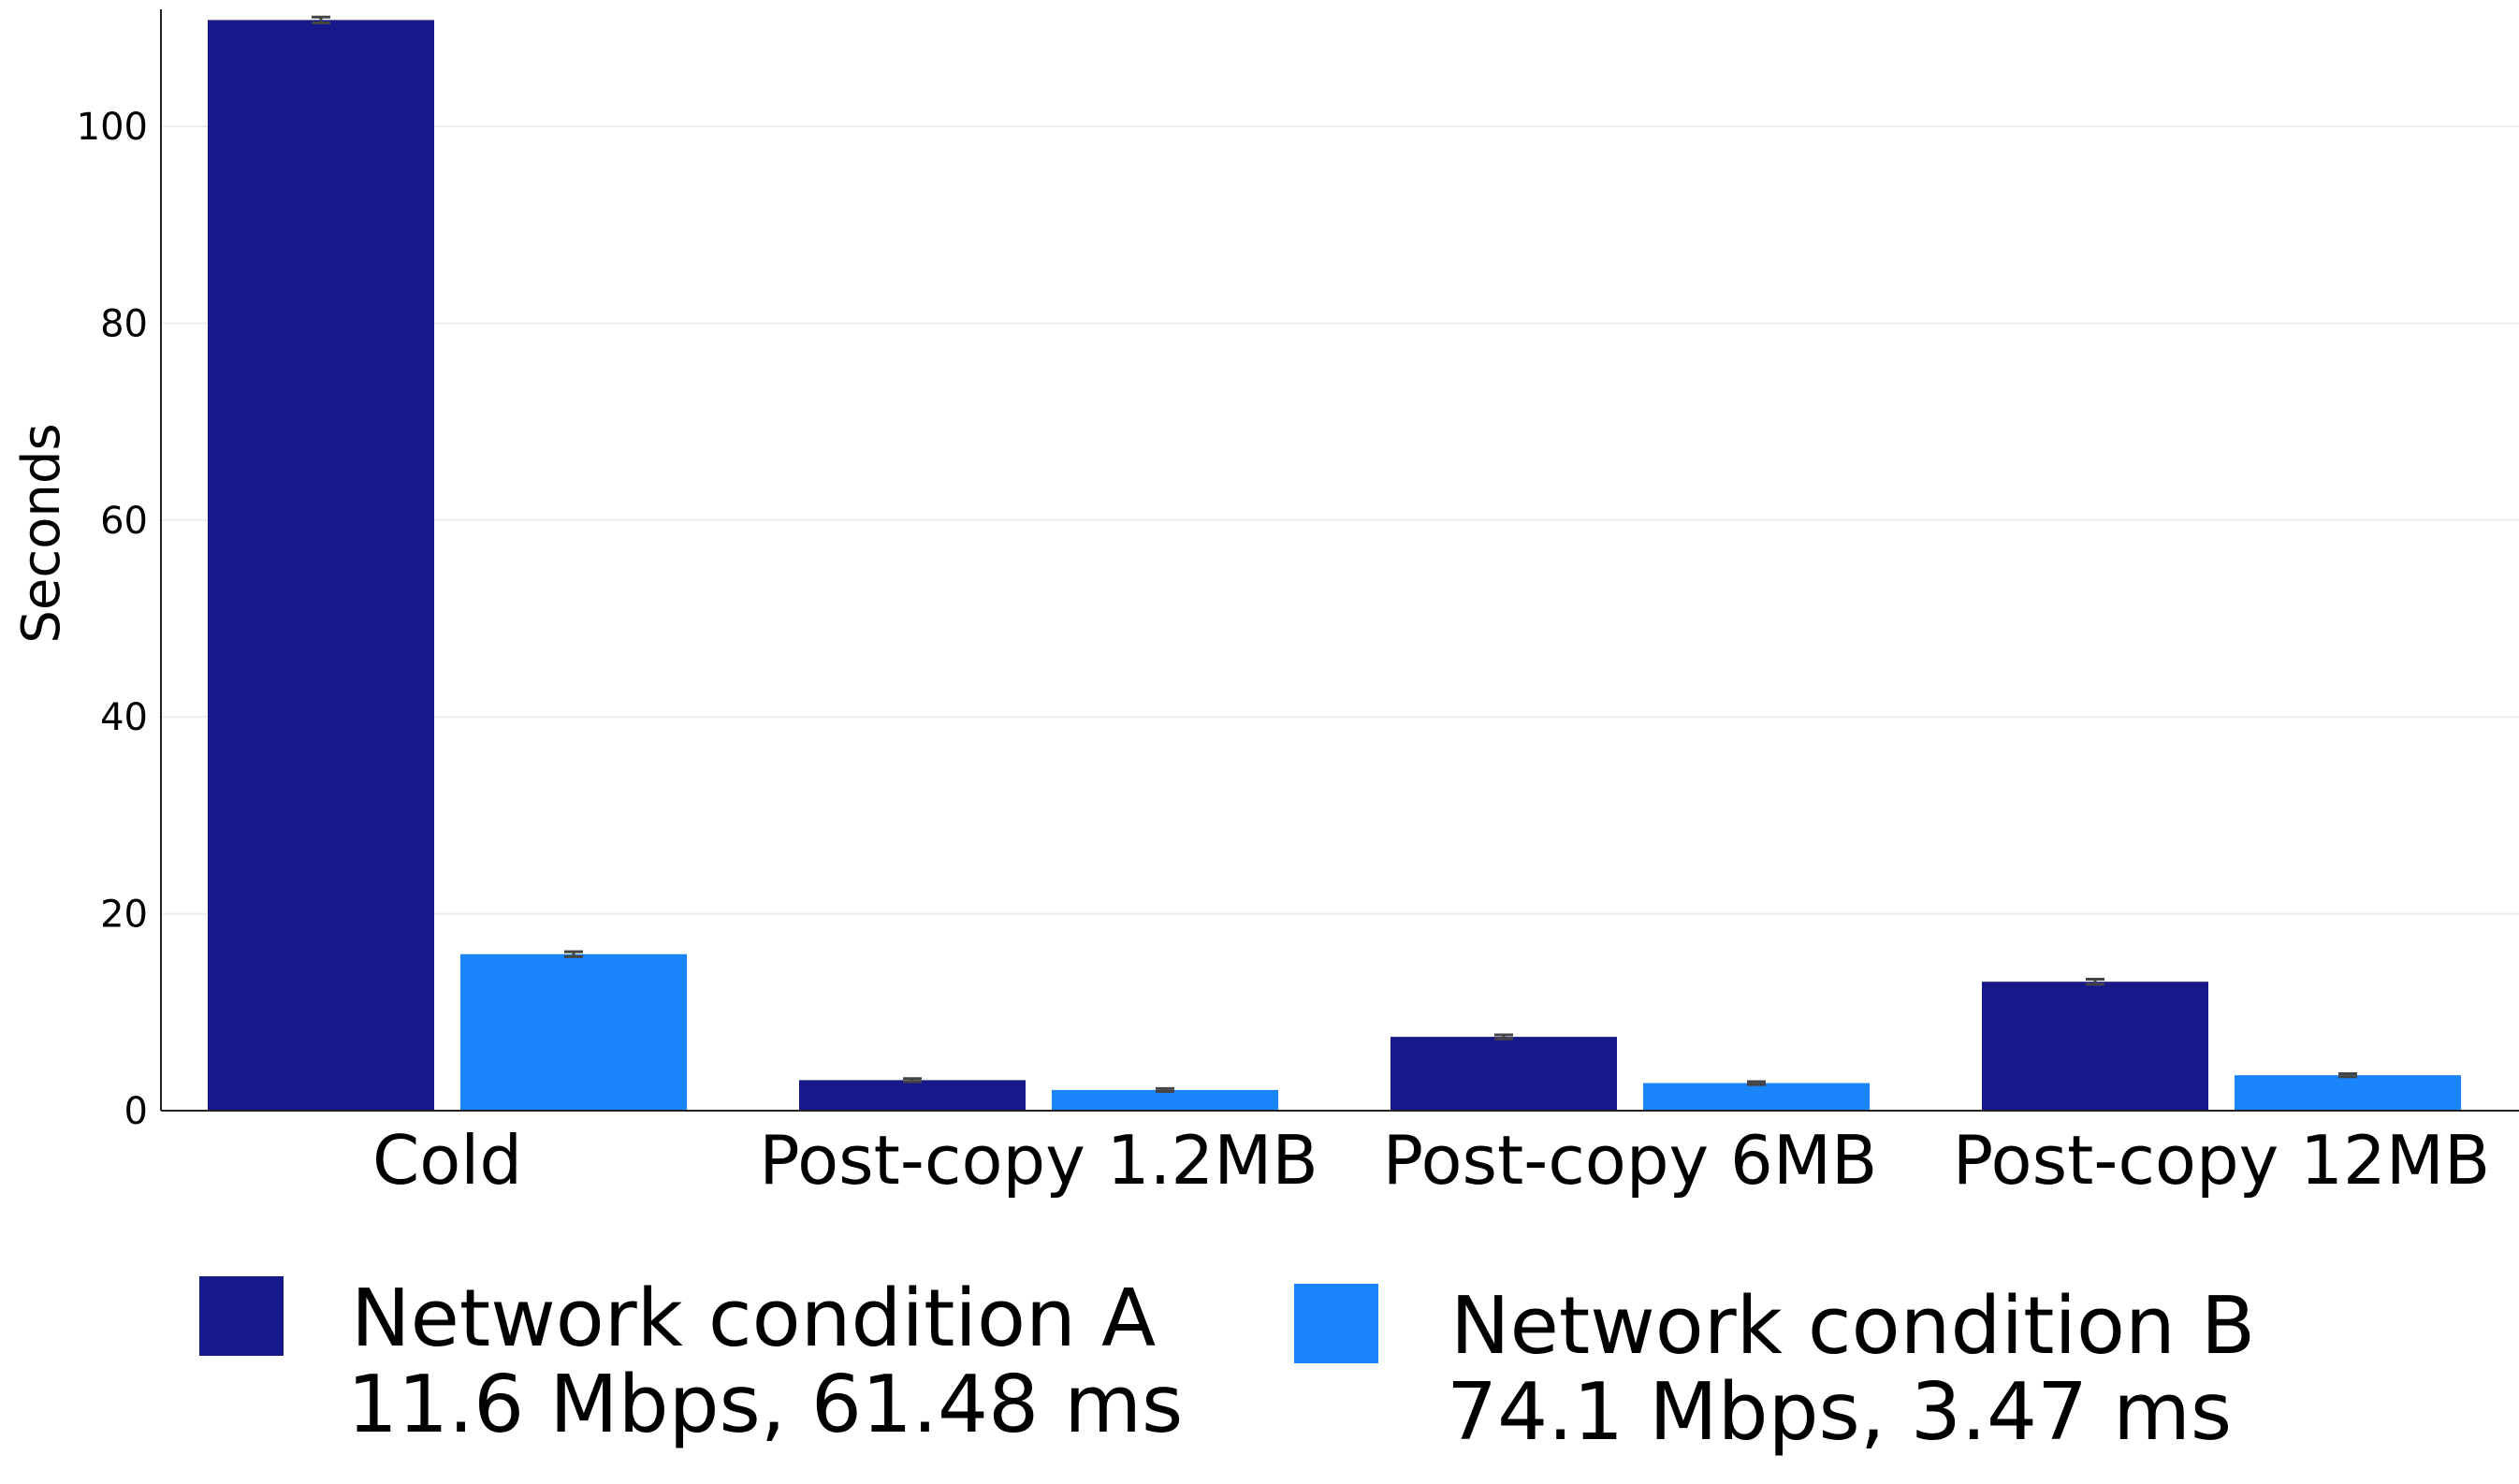 Image resolution: width=2519 pixels, height=1484 pixels. Describe the element at coordinates (754, 1319) in the screenshot. I see `legend-label: Network condition A` at that location.